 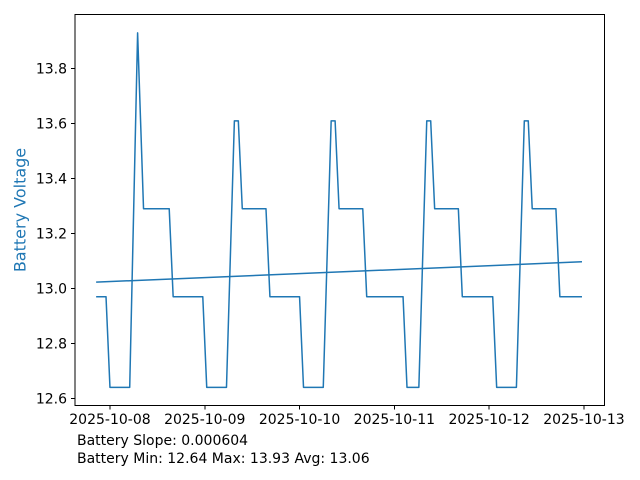 What do you see at coordinates (20, 210) in the screenshot?
I see `y-axis-label: Battery Voltage` at bounding box center [20, 210].